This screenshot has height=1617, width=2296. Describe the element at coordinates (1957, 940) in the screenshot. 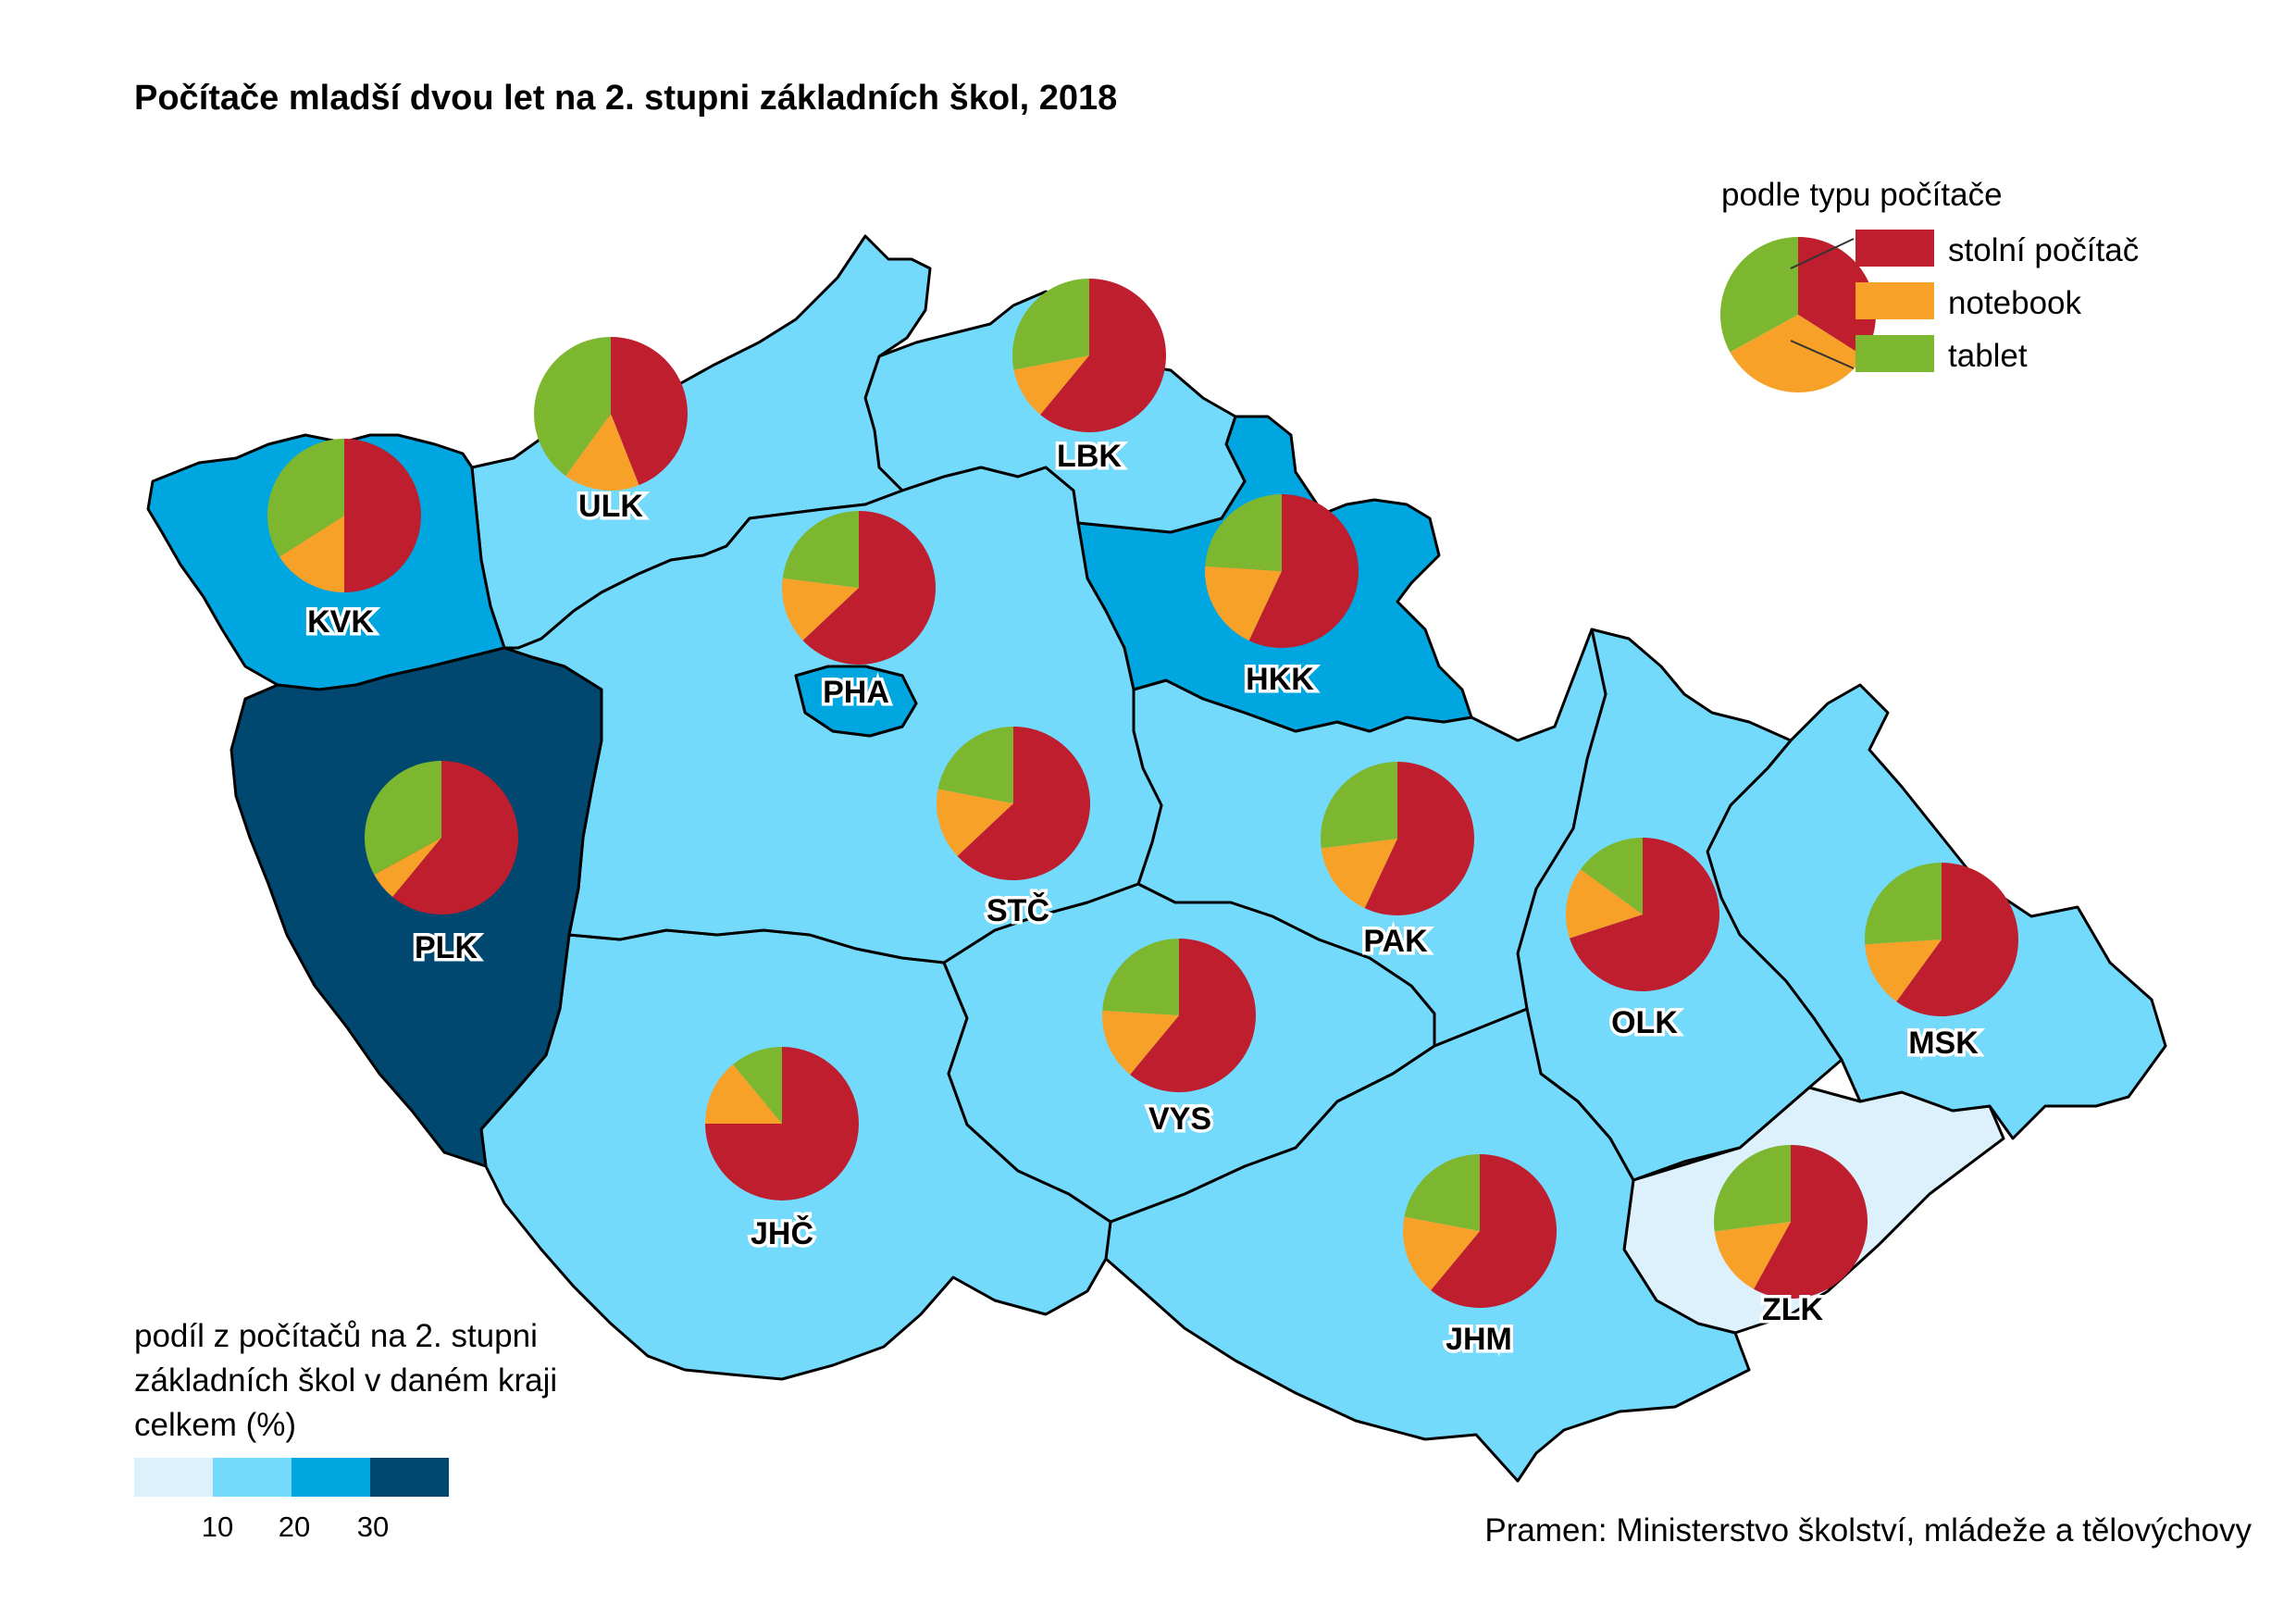

I see `pie-msk-slice-desktop` at that location.